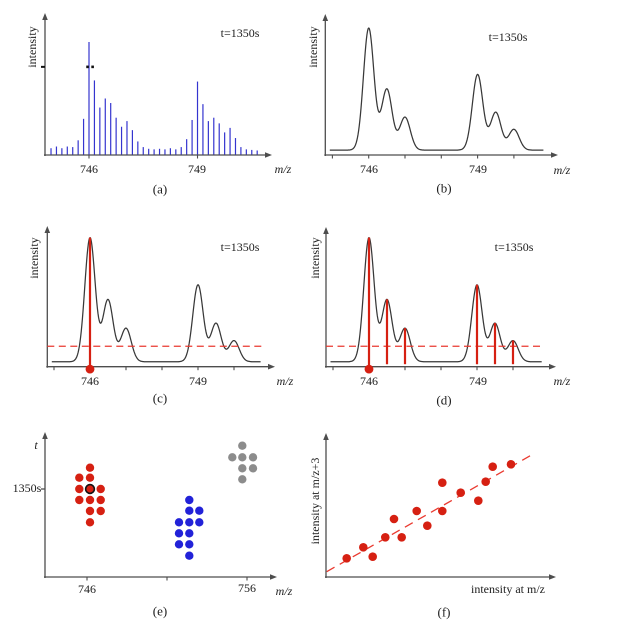  What do you see at coordinates (90, 381) in the screenshot?
I see `panel-c-xtick-746: 746` at bounding box center [90, 381].